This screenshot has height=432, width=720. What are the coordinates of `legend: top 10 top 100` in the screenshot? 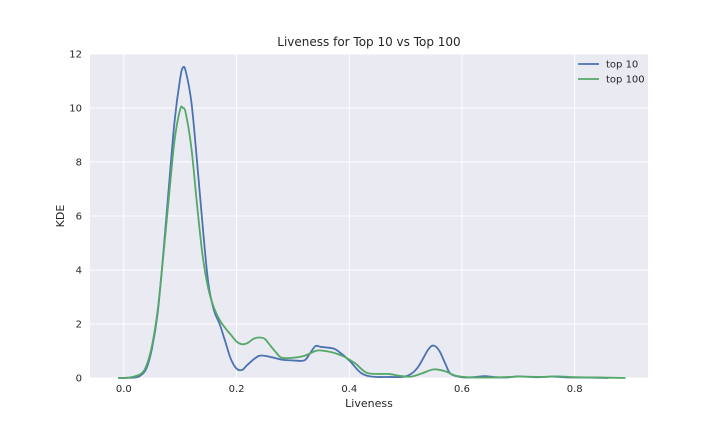 It's located at (611, 73).